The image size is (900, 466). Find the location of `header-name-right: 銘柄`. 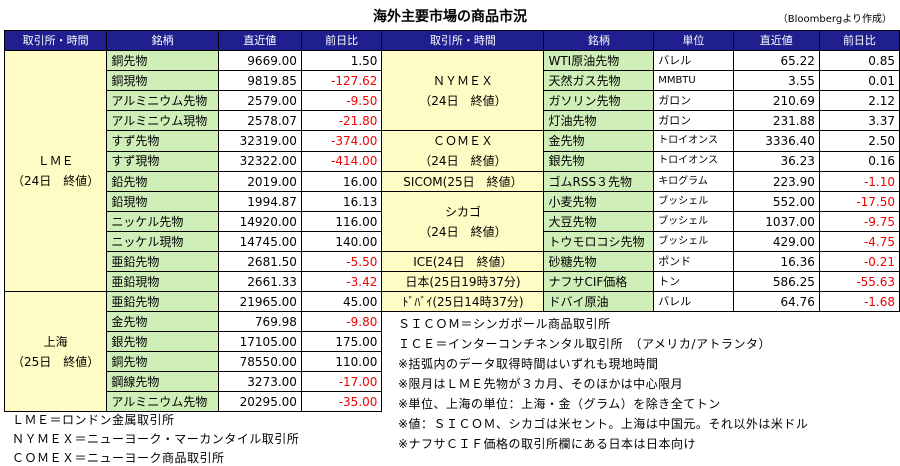

header-name-right: 銘柄 is located at coordinates (599, 40).